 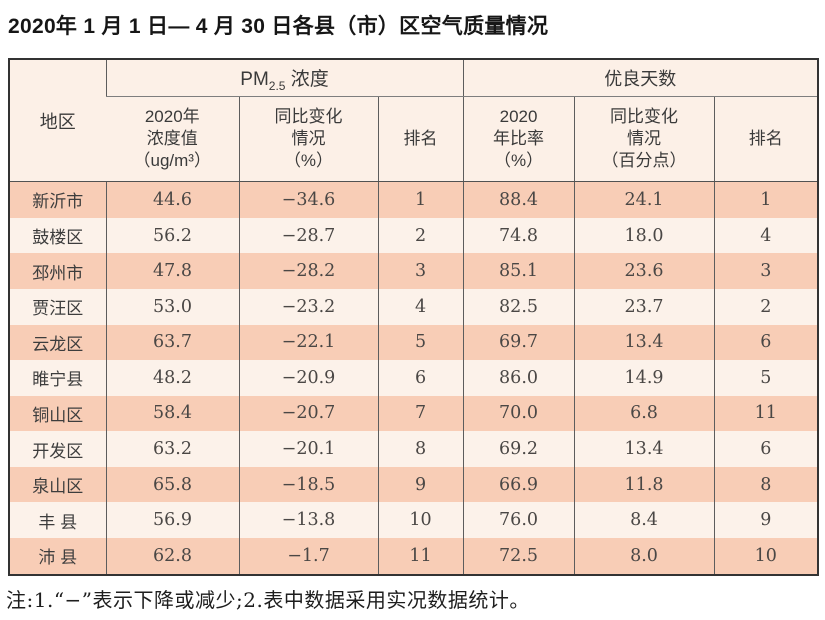 I want to click on table-row: 开发区 63.2 −20.1 8 69.2 13.4 6, so click(x=414, y=449).